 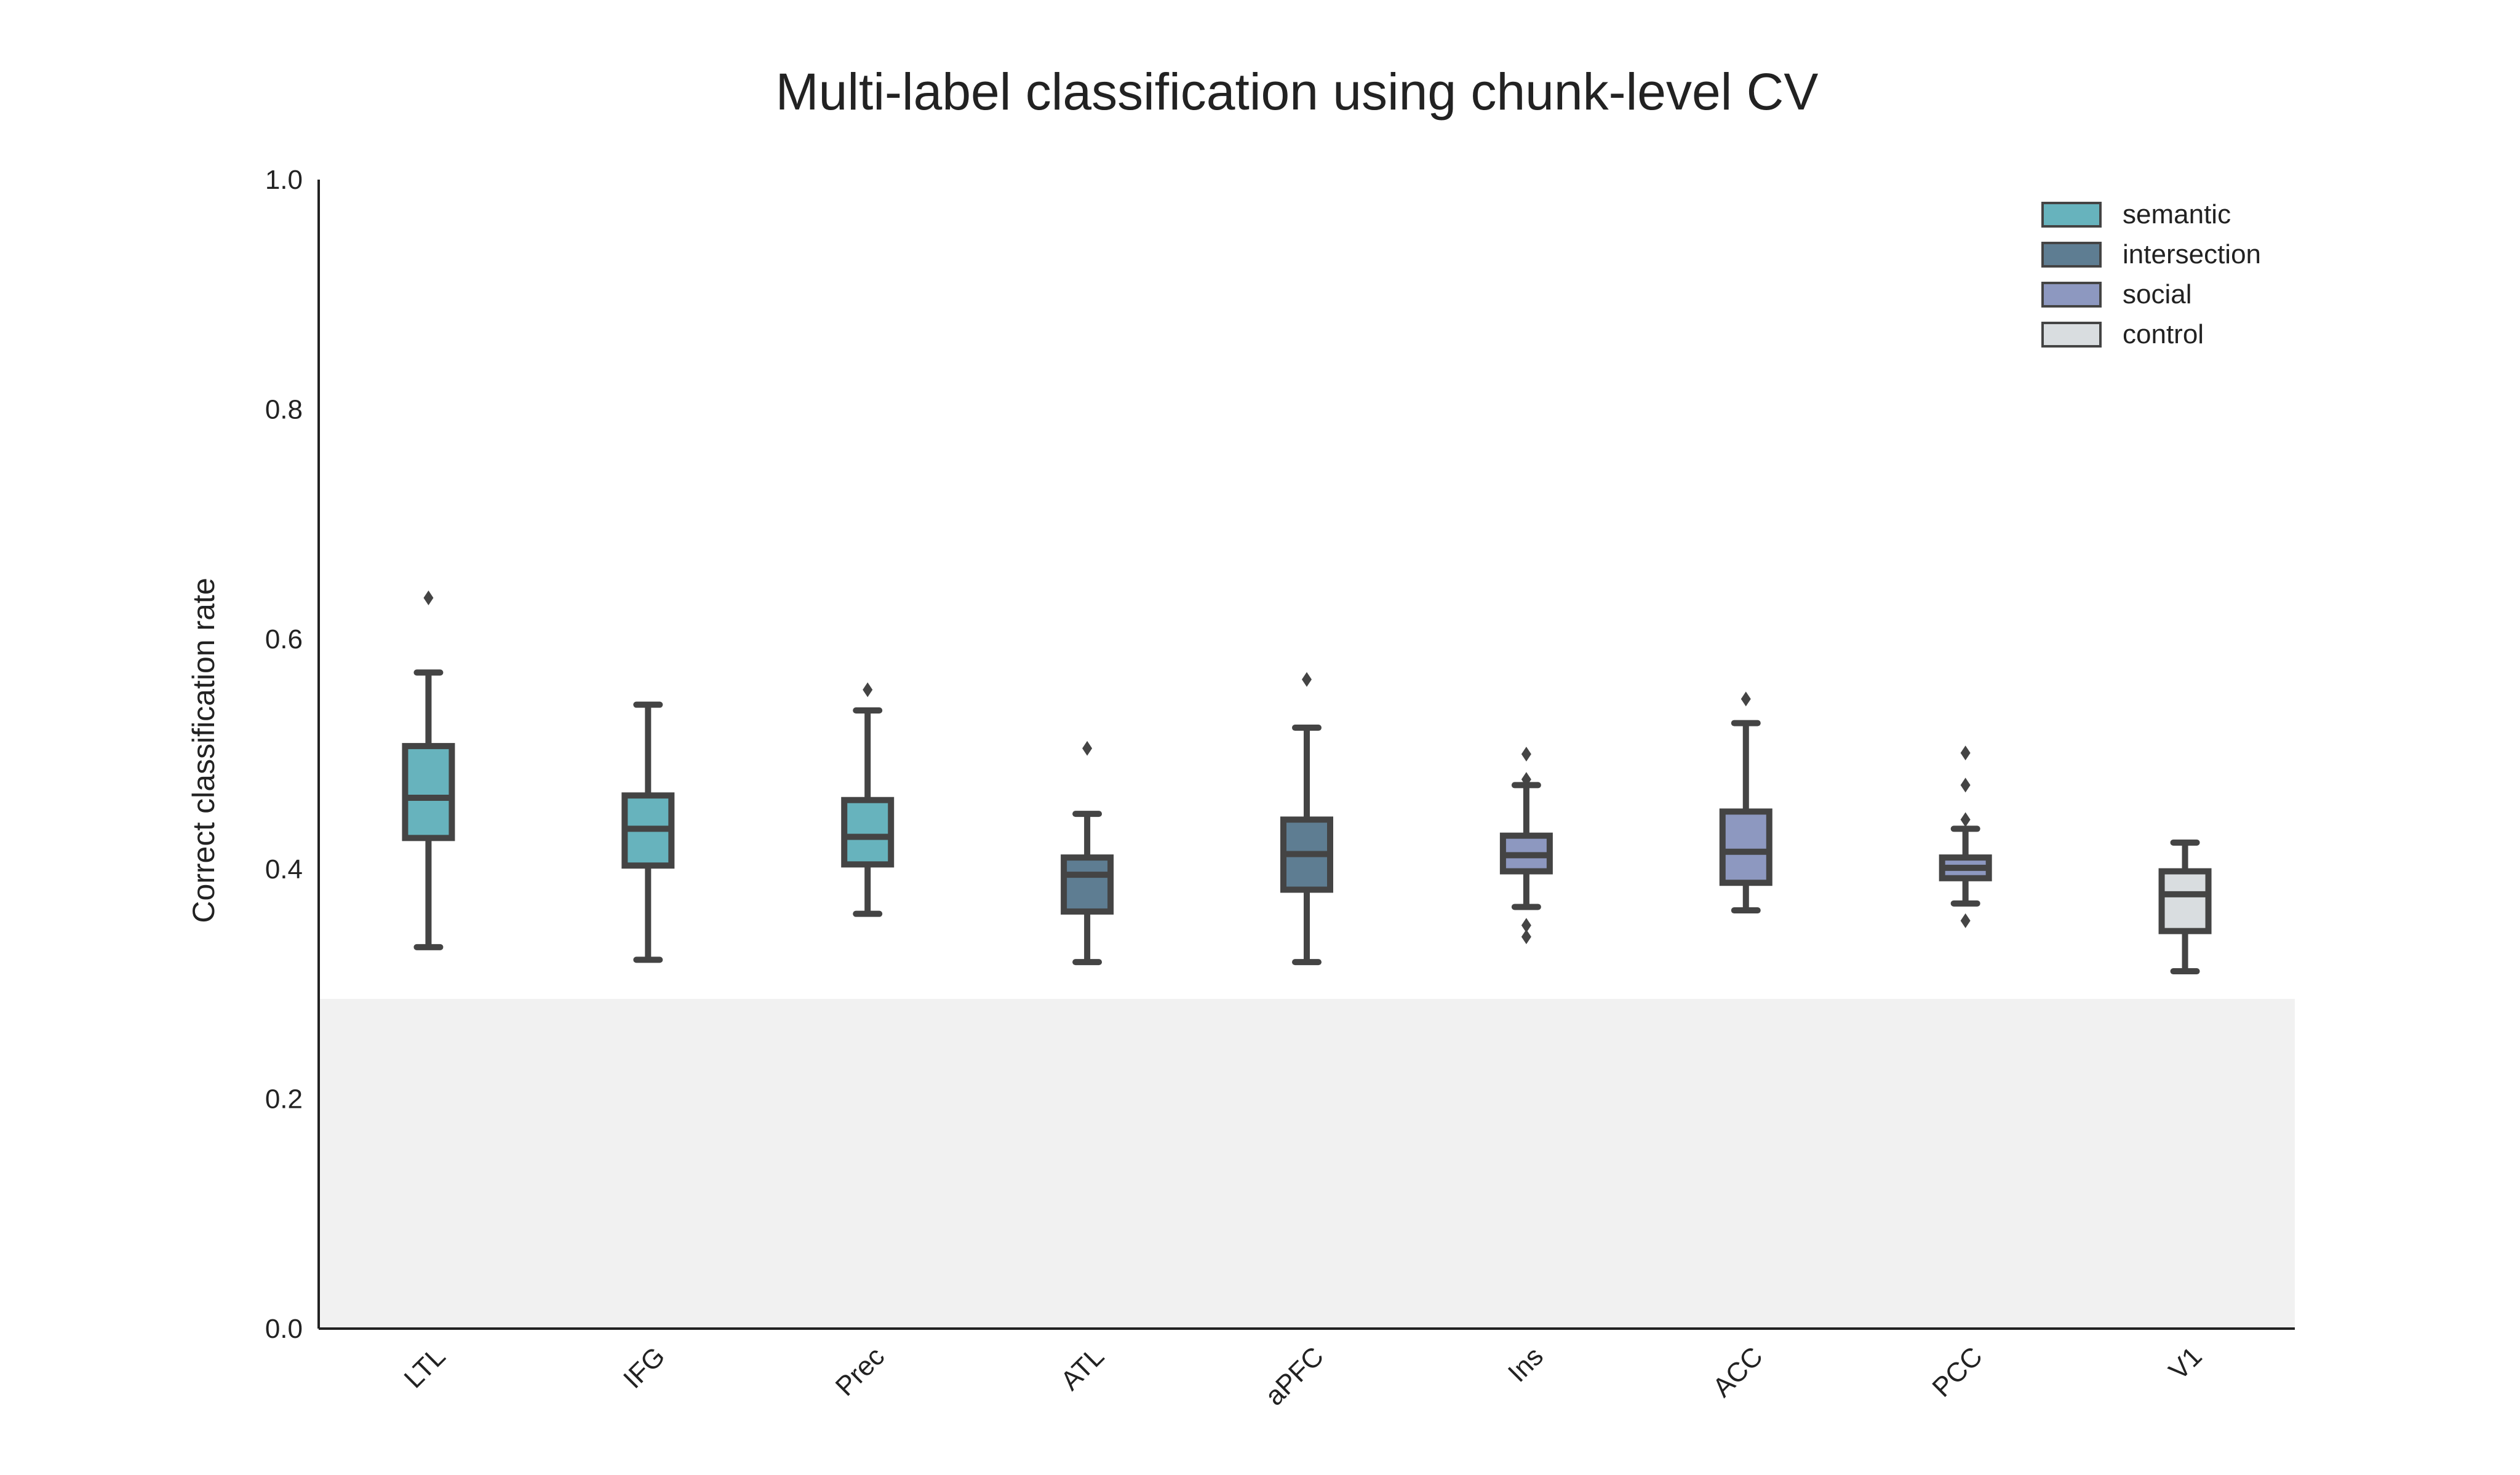 I want to click on y-tick-label: 1.0, so click(x=284, y=180).